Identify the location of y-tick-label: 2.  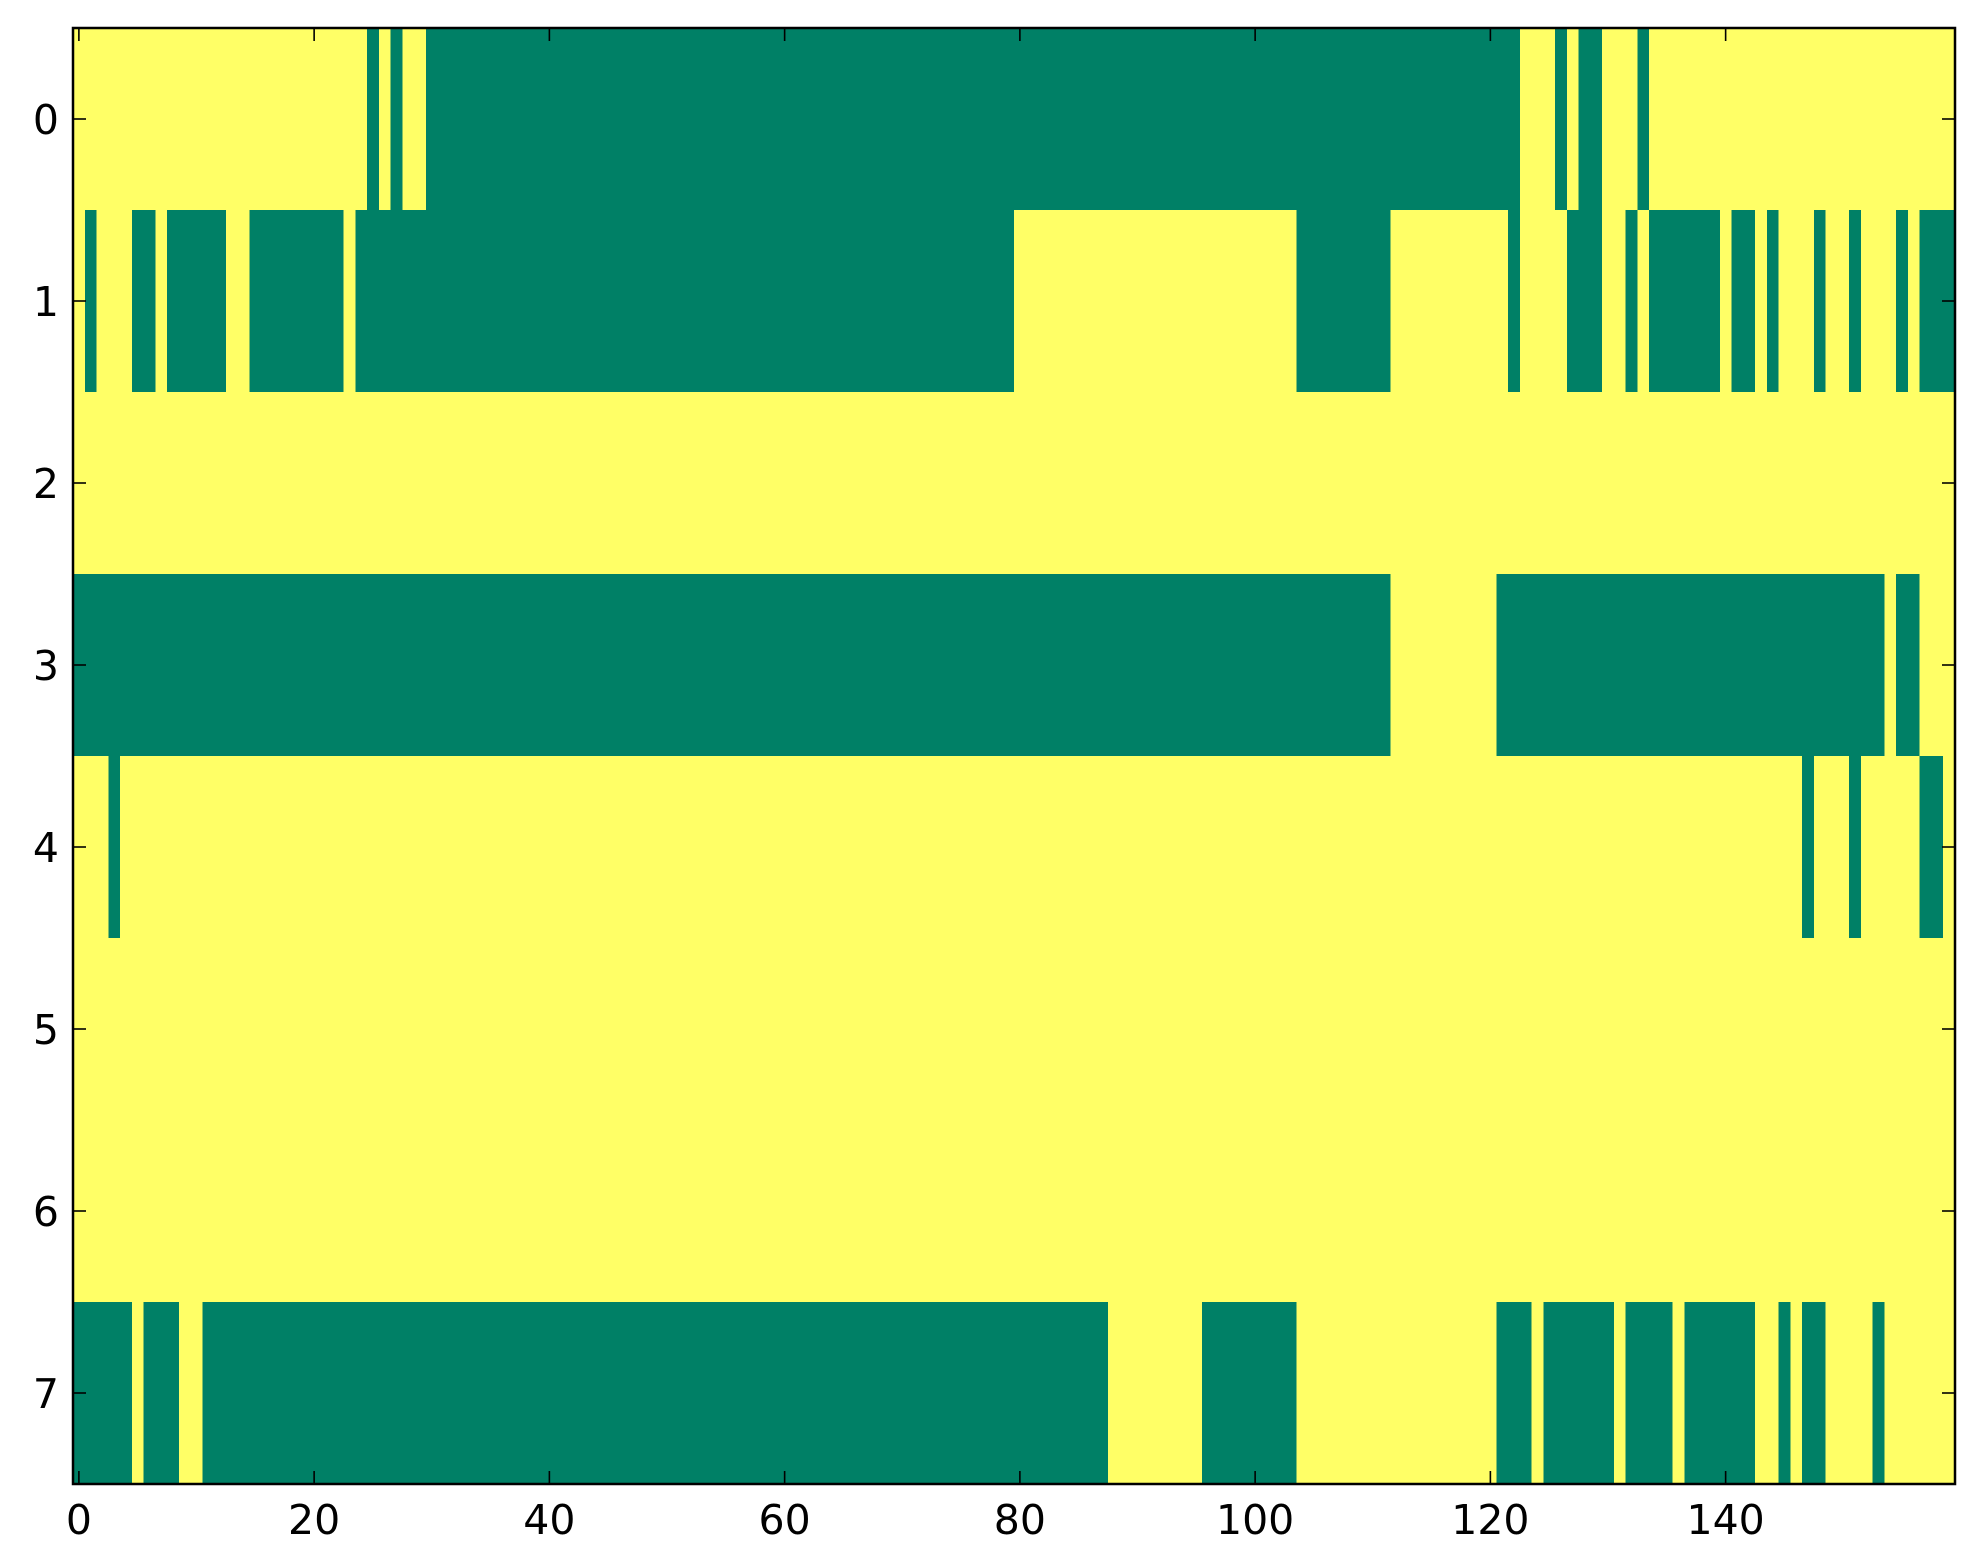
(46, 484).